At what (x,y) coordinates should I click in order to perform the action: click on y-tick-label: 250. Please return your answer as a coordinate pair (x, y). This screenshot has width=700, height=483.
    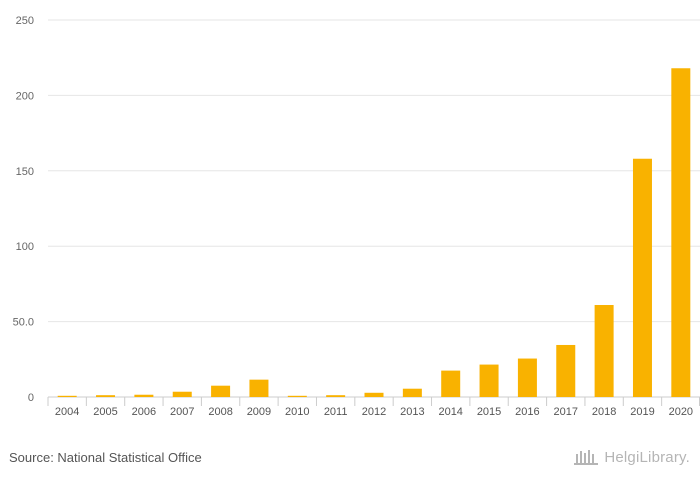
    Looking at the image, I should click on (25, 21).